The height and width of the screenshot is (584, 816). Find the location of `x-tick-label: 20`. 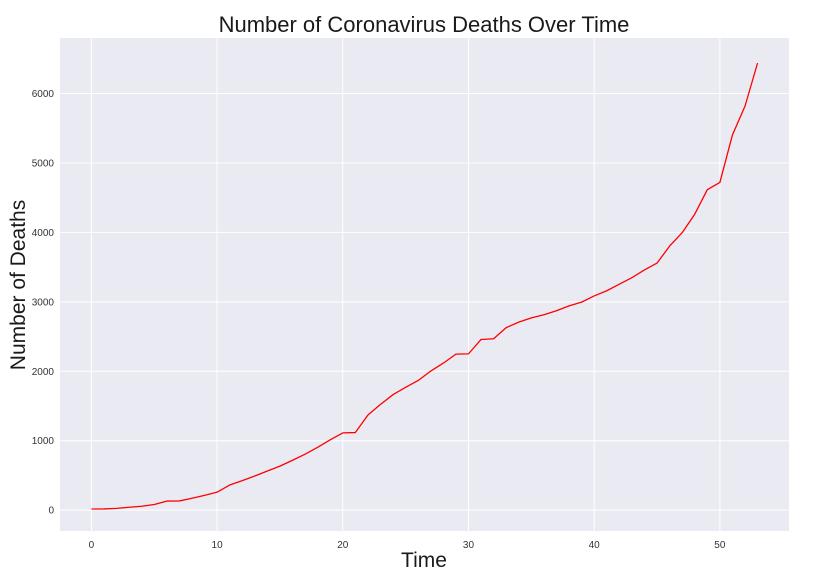

x-tick-label: 20 is located at coordinates (343, 545).